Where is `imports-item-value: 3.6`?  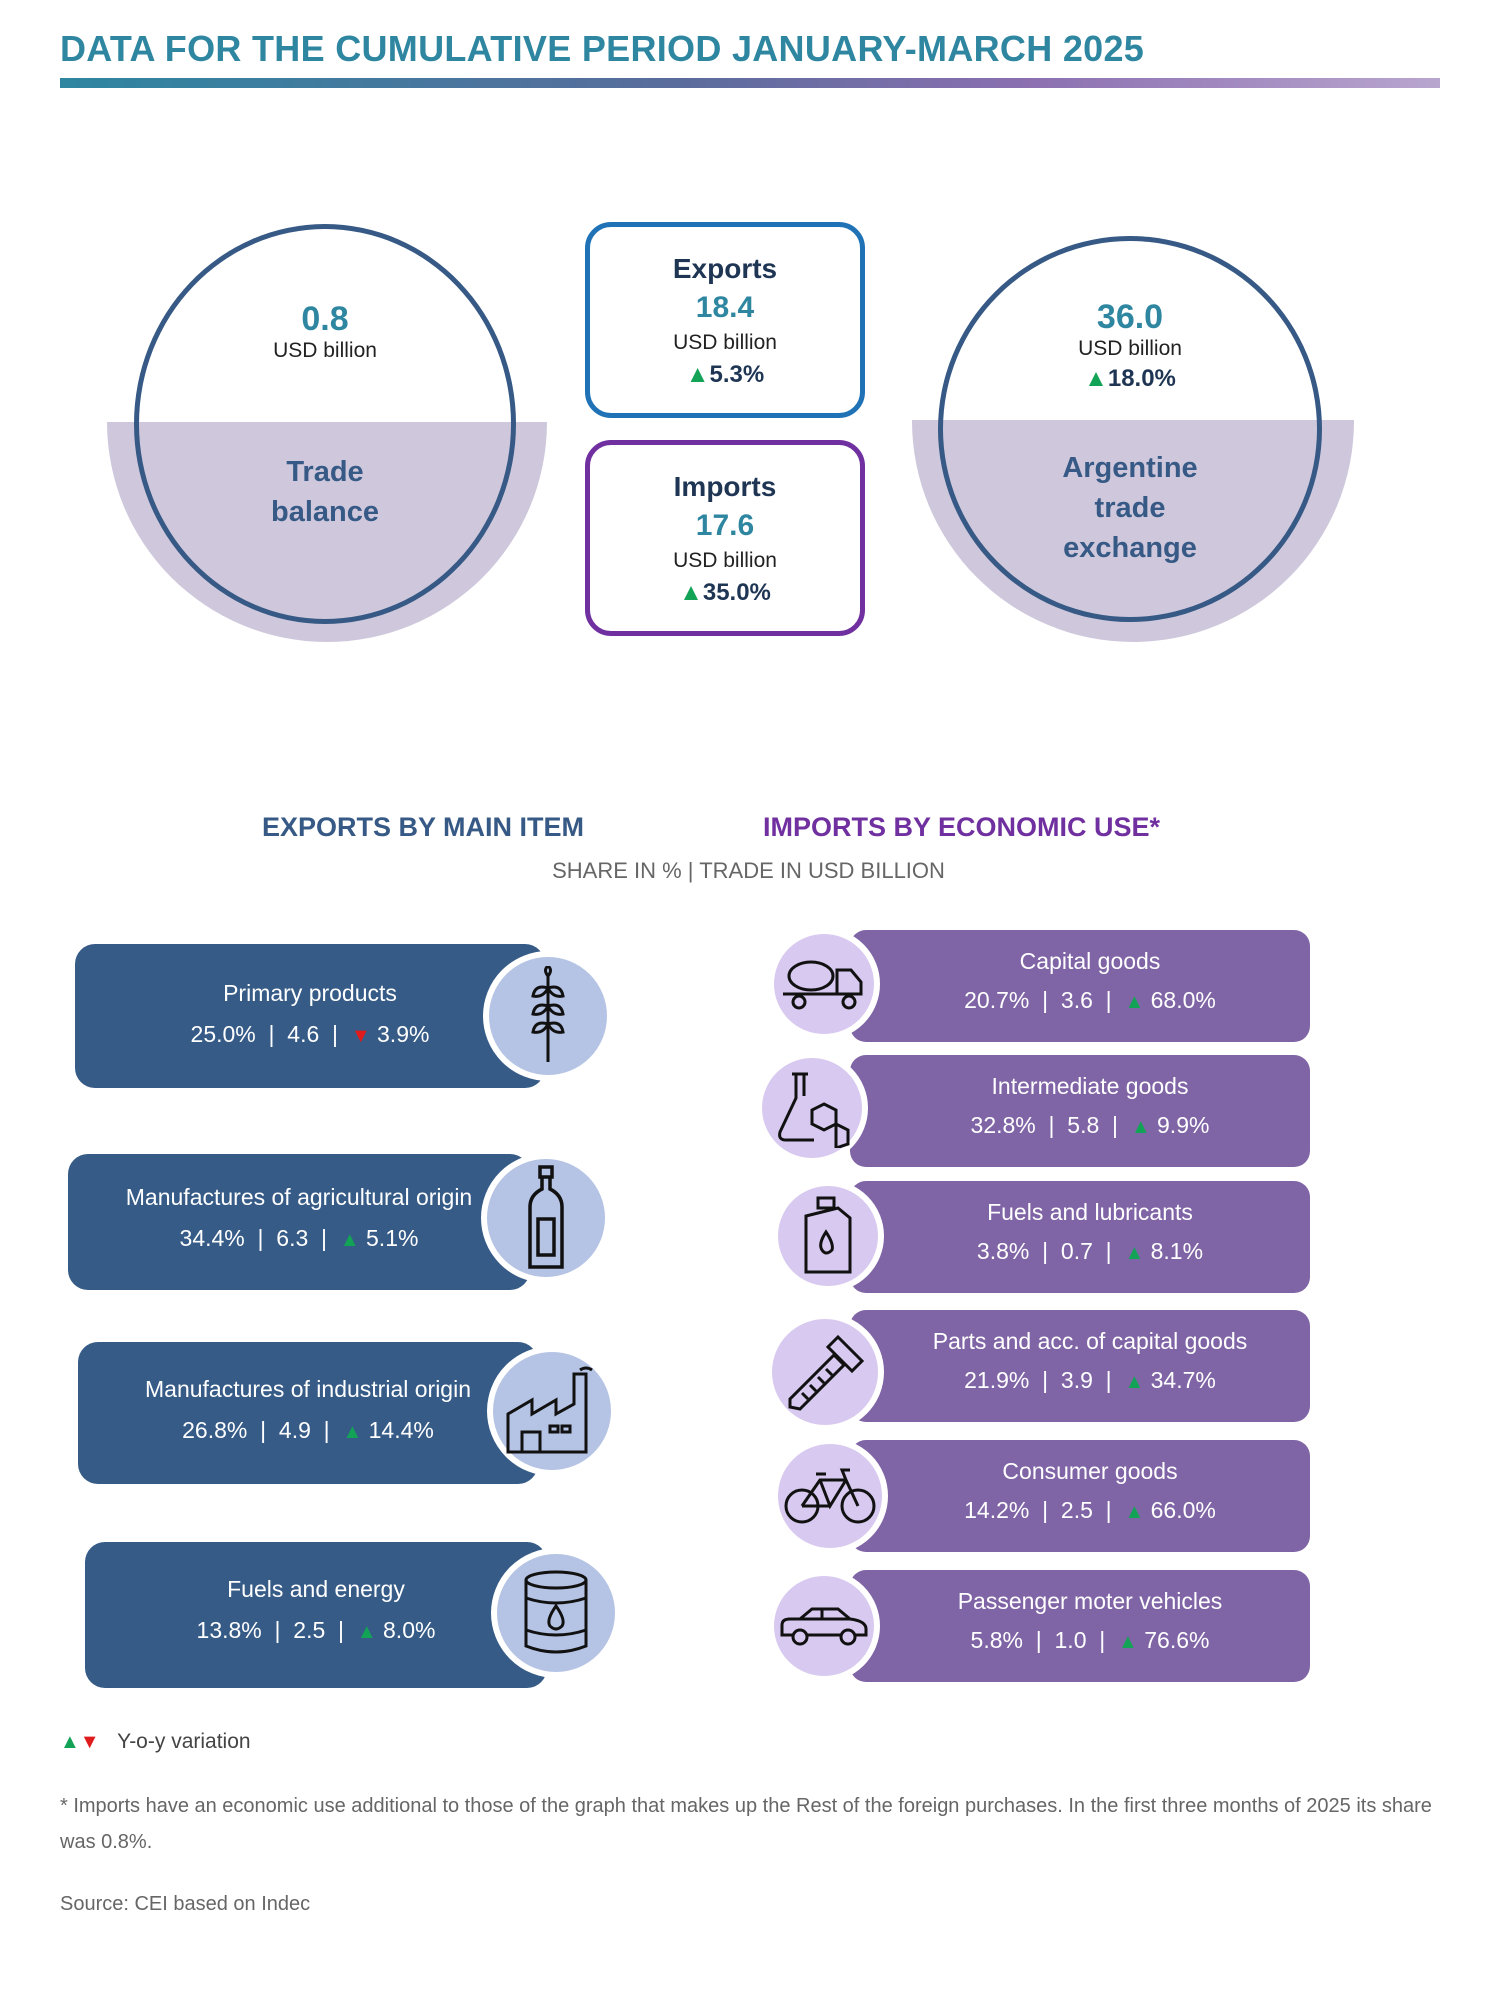 imports-item-value: 3.6 is located at coordinates (1076, 1000).